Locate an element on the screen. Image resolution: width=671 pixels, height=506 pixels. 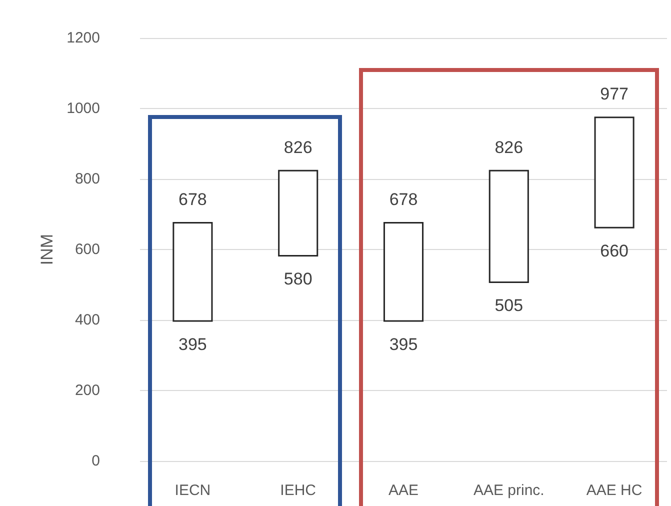
annotation: 660 is located at coordinates (614, 250).